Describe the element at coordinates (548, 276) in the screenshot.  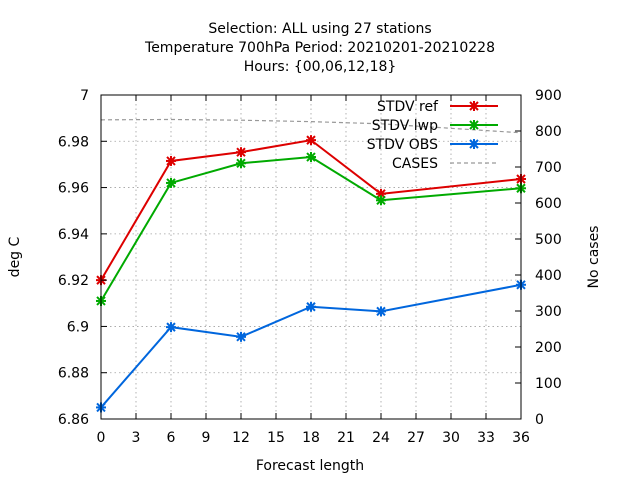
I see `y2-tick-label: 400` at that location.